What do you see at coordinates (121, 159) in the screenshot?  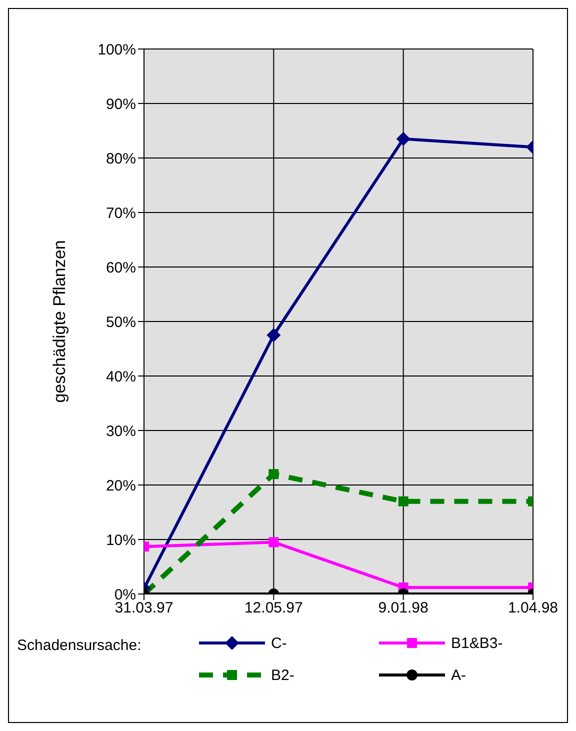 I see `y-tick-label: 80%` at bounding box center [121, 159].